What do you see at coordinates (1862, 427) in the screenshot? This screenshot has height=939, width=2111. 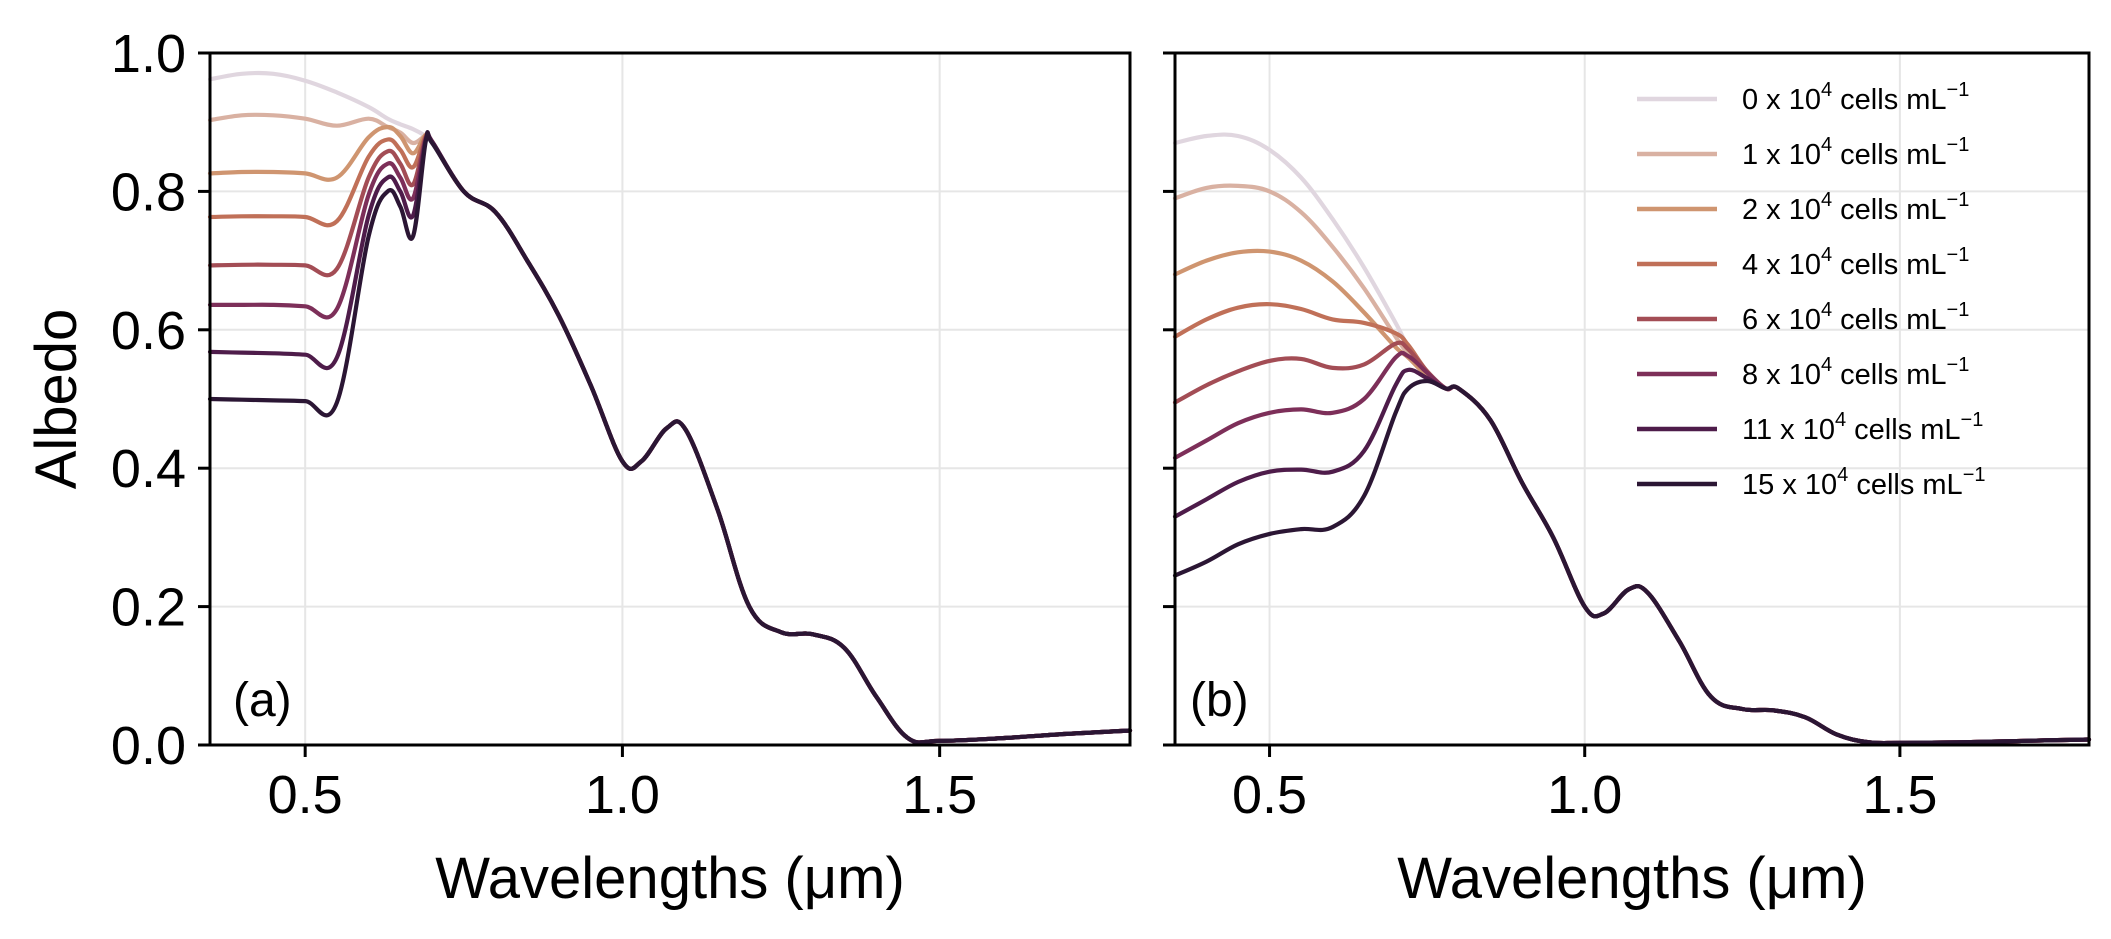 I see `legend-label-7: 11 x 104 cells mL−1` at bounding box center [1862, 427].